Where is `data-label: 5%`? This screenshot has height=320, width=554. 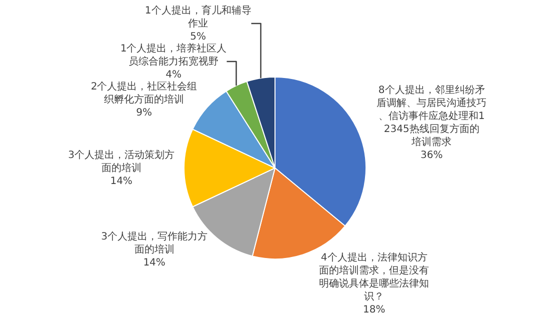 data-label: 5% is located at coordinates (198, 37).